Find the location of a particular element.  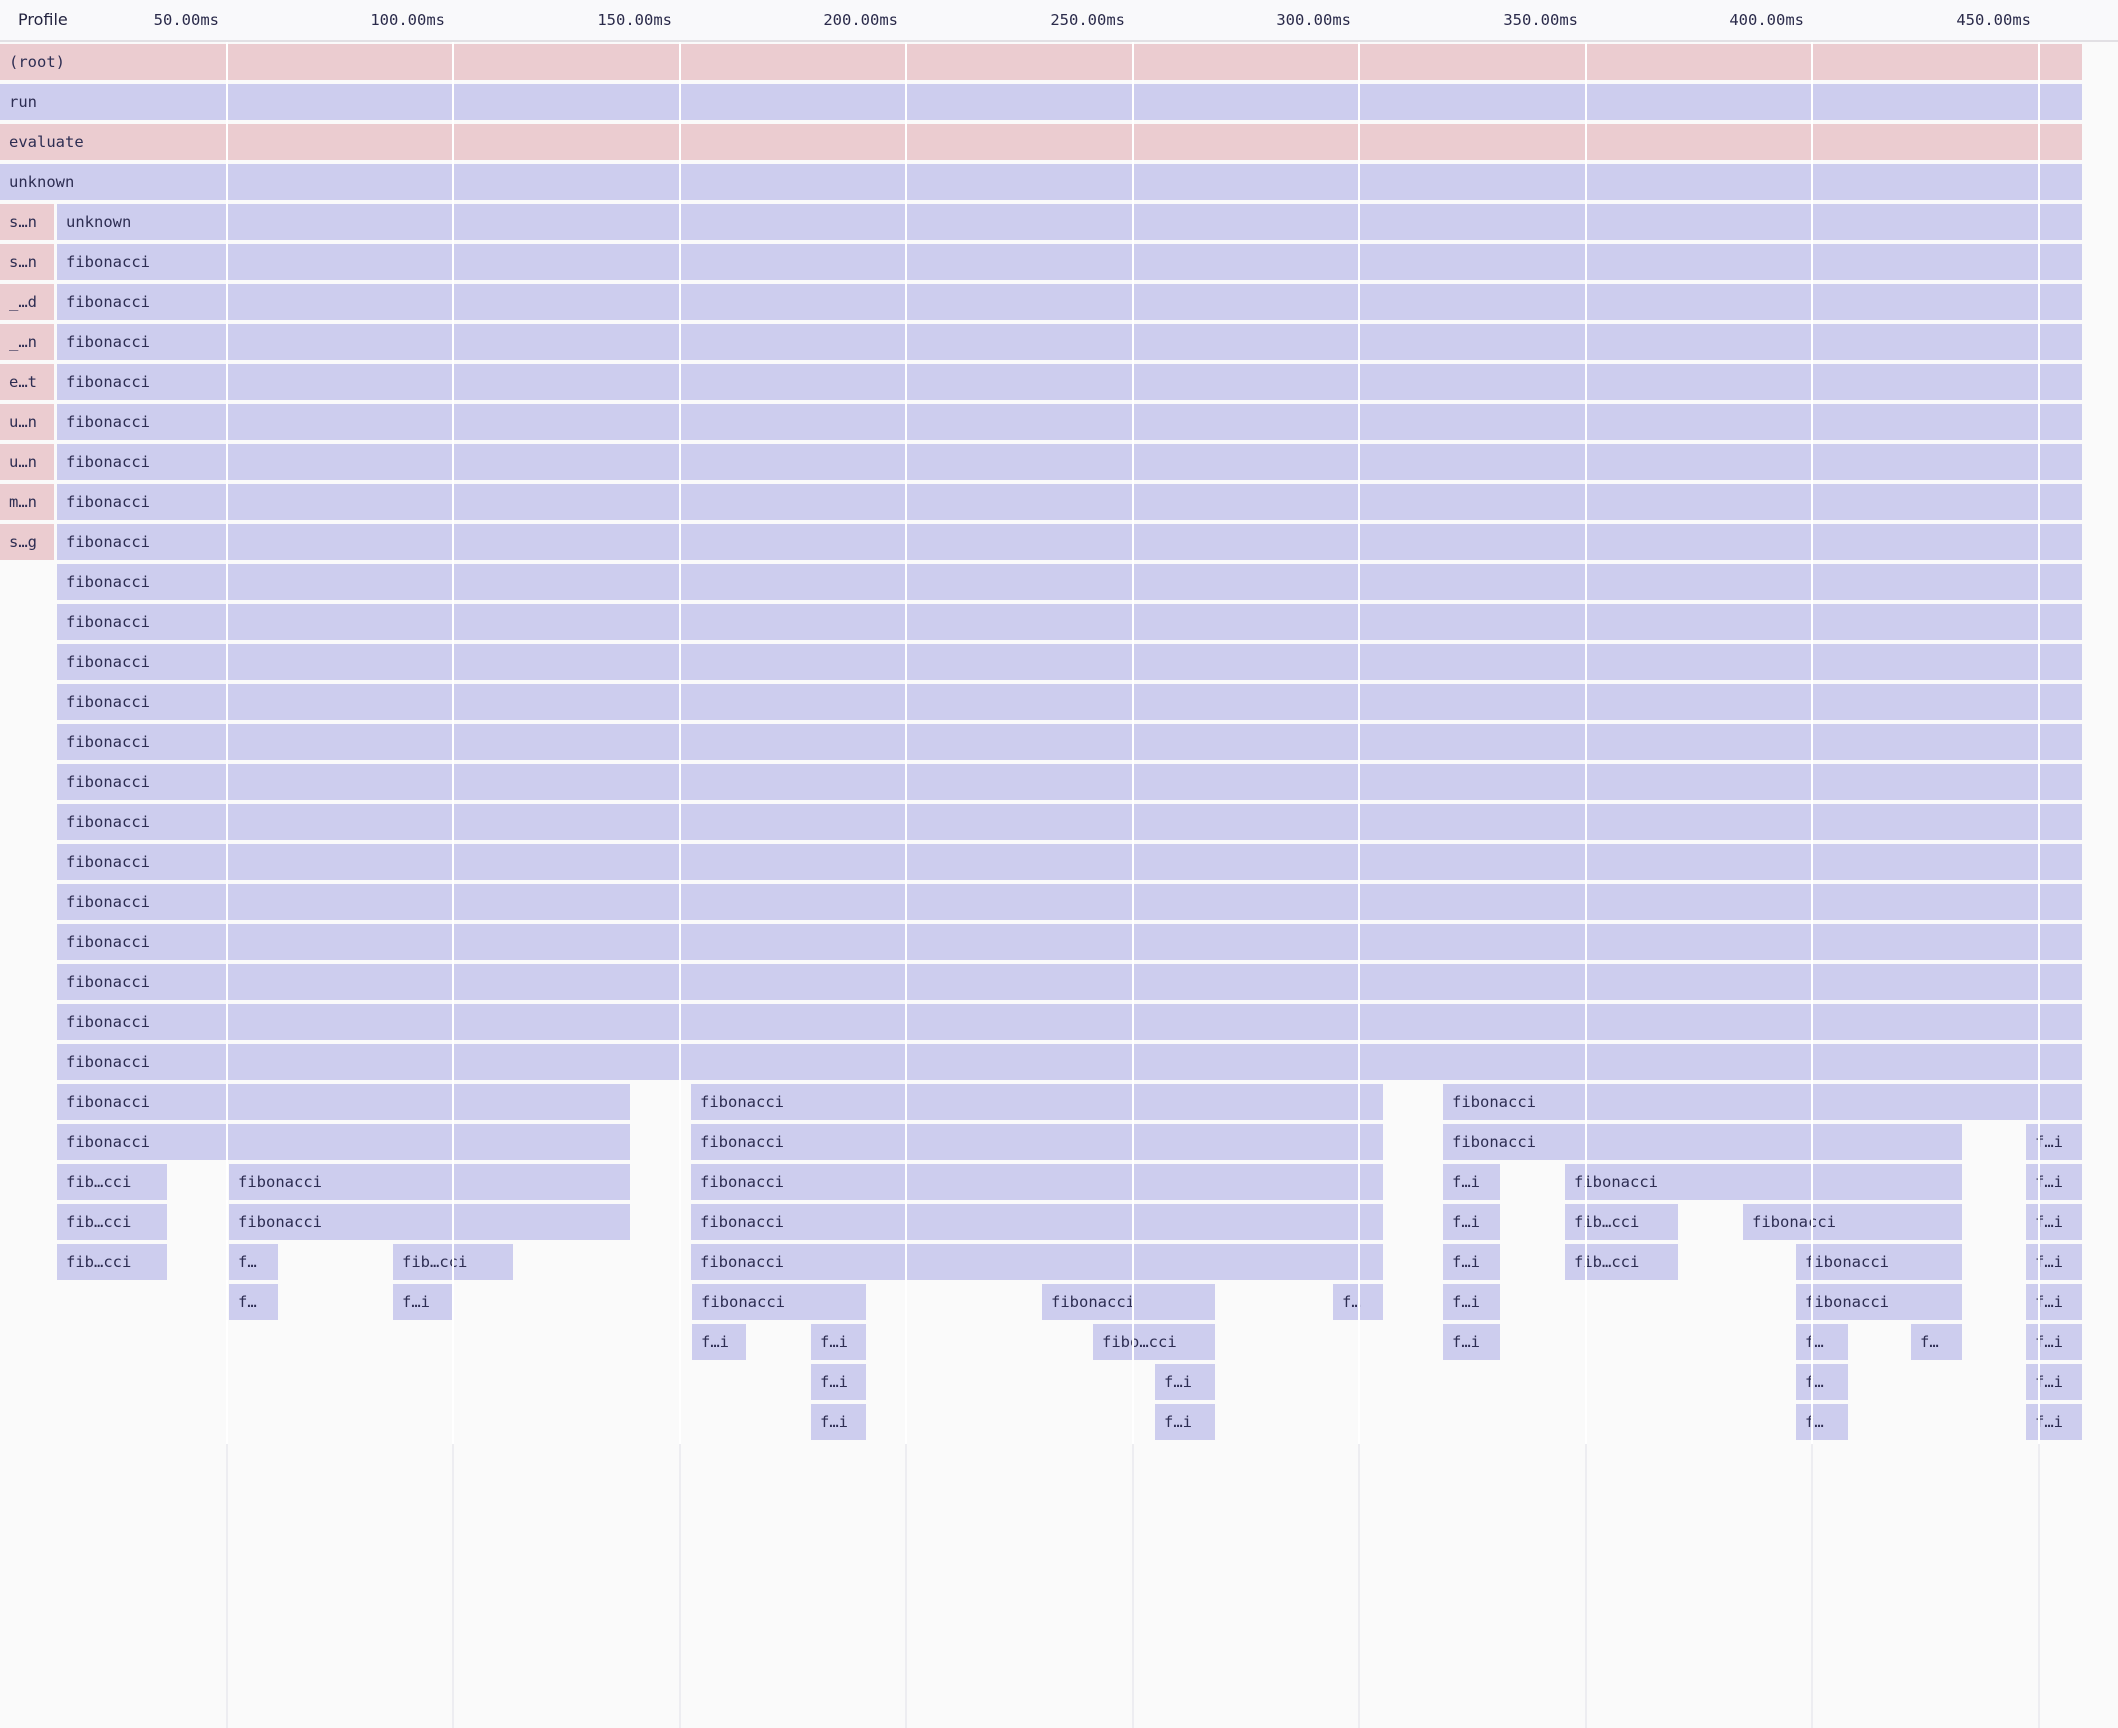

flame-bar: s…g is located at coordinates (27, 542).